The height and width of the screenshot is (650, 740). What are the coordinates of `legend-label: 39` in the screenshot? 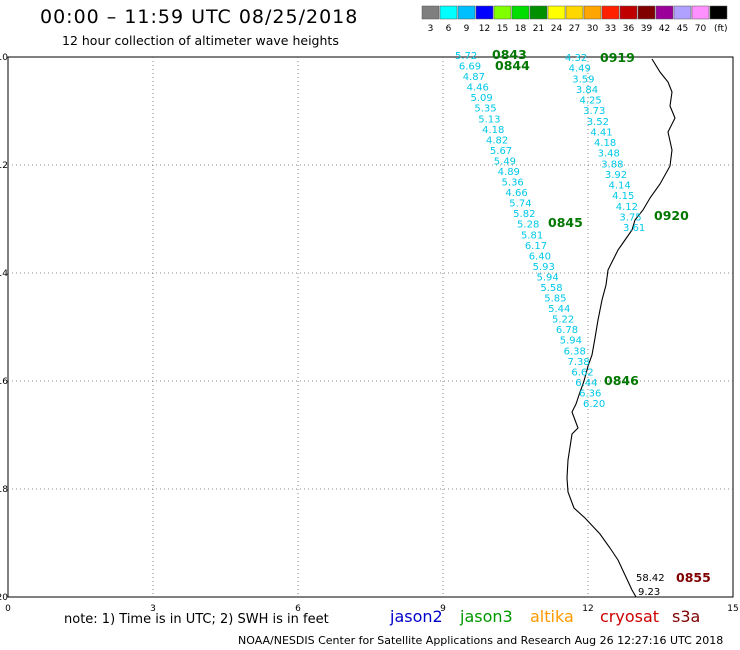 It's located at (647, 29).